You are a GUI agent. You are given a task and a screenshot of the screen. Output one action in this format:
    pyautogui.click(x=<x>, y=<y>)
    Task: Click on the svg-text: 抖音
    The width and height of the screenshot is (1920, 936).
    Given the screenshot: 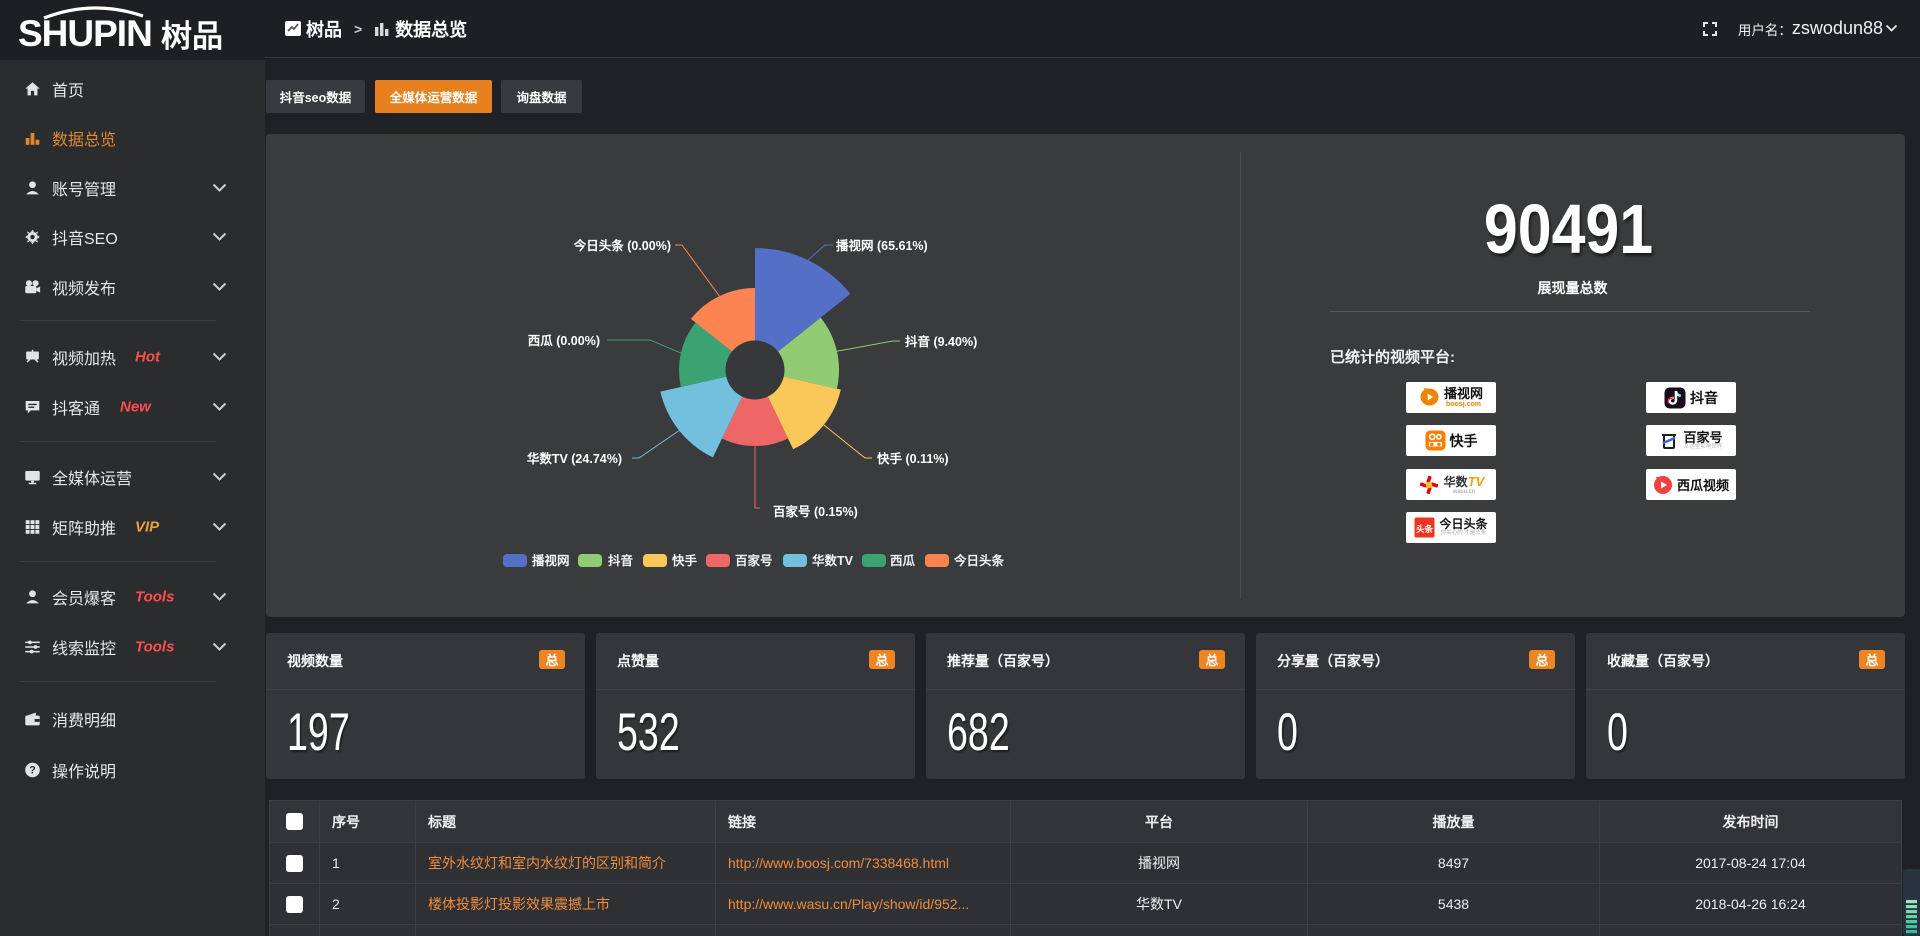 What is the action you would take?
    pyautogui.click(x=621, y=560)
    